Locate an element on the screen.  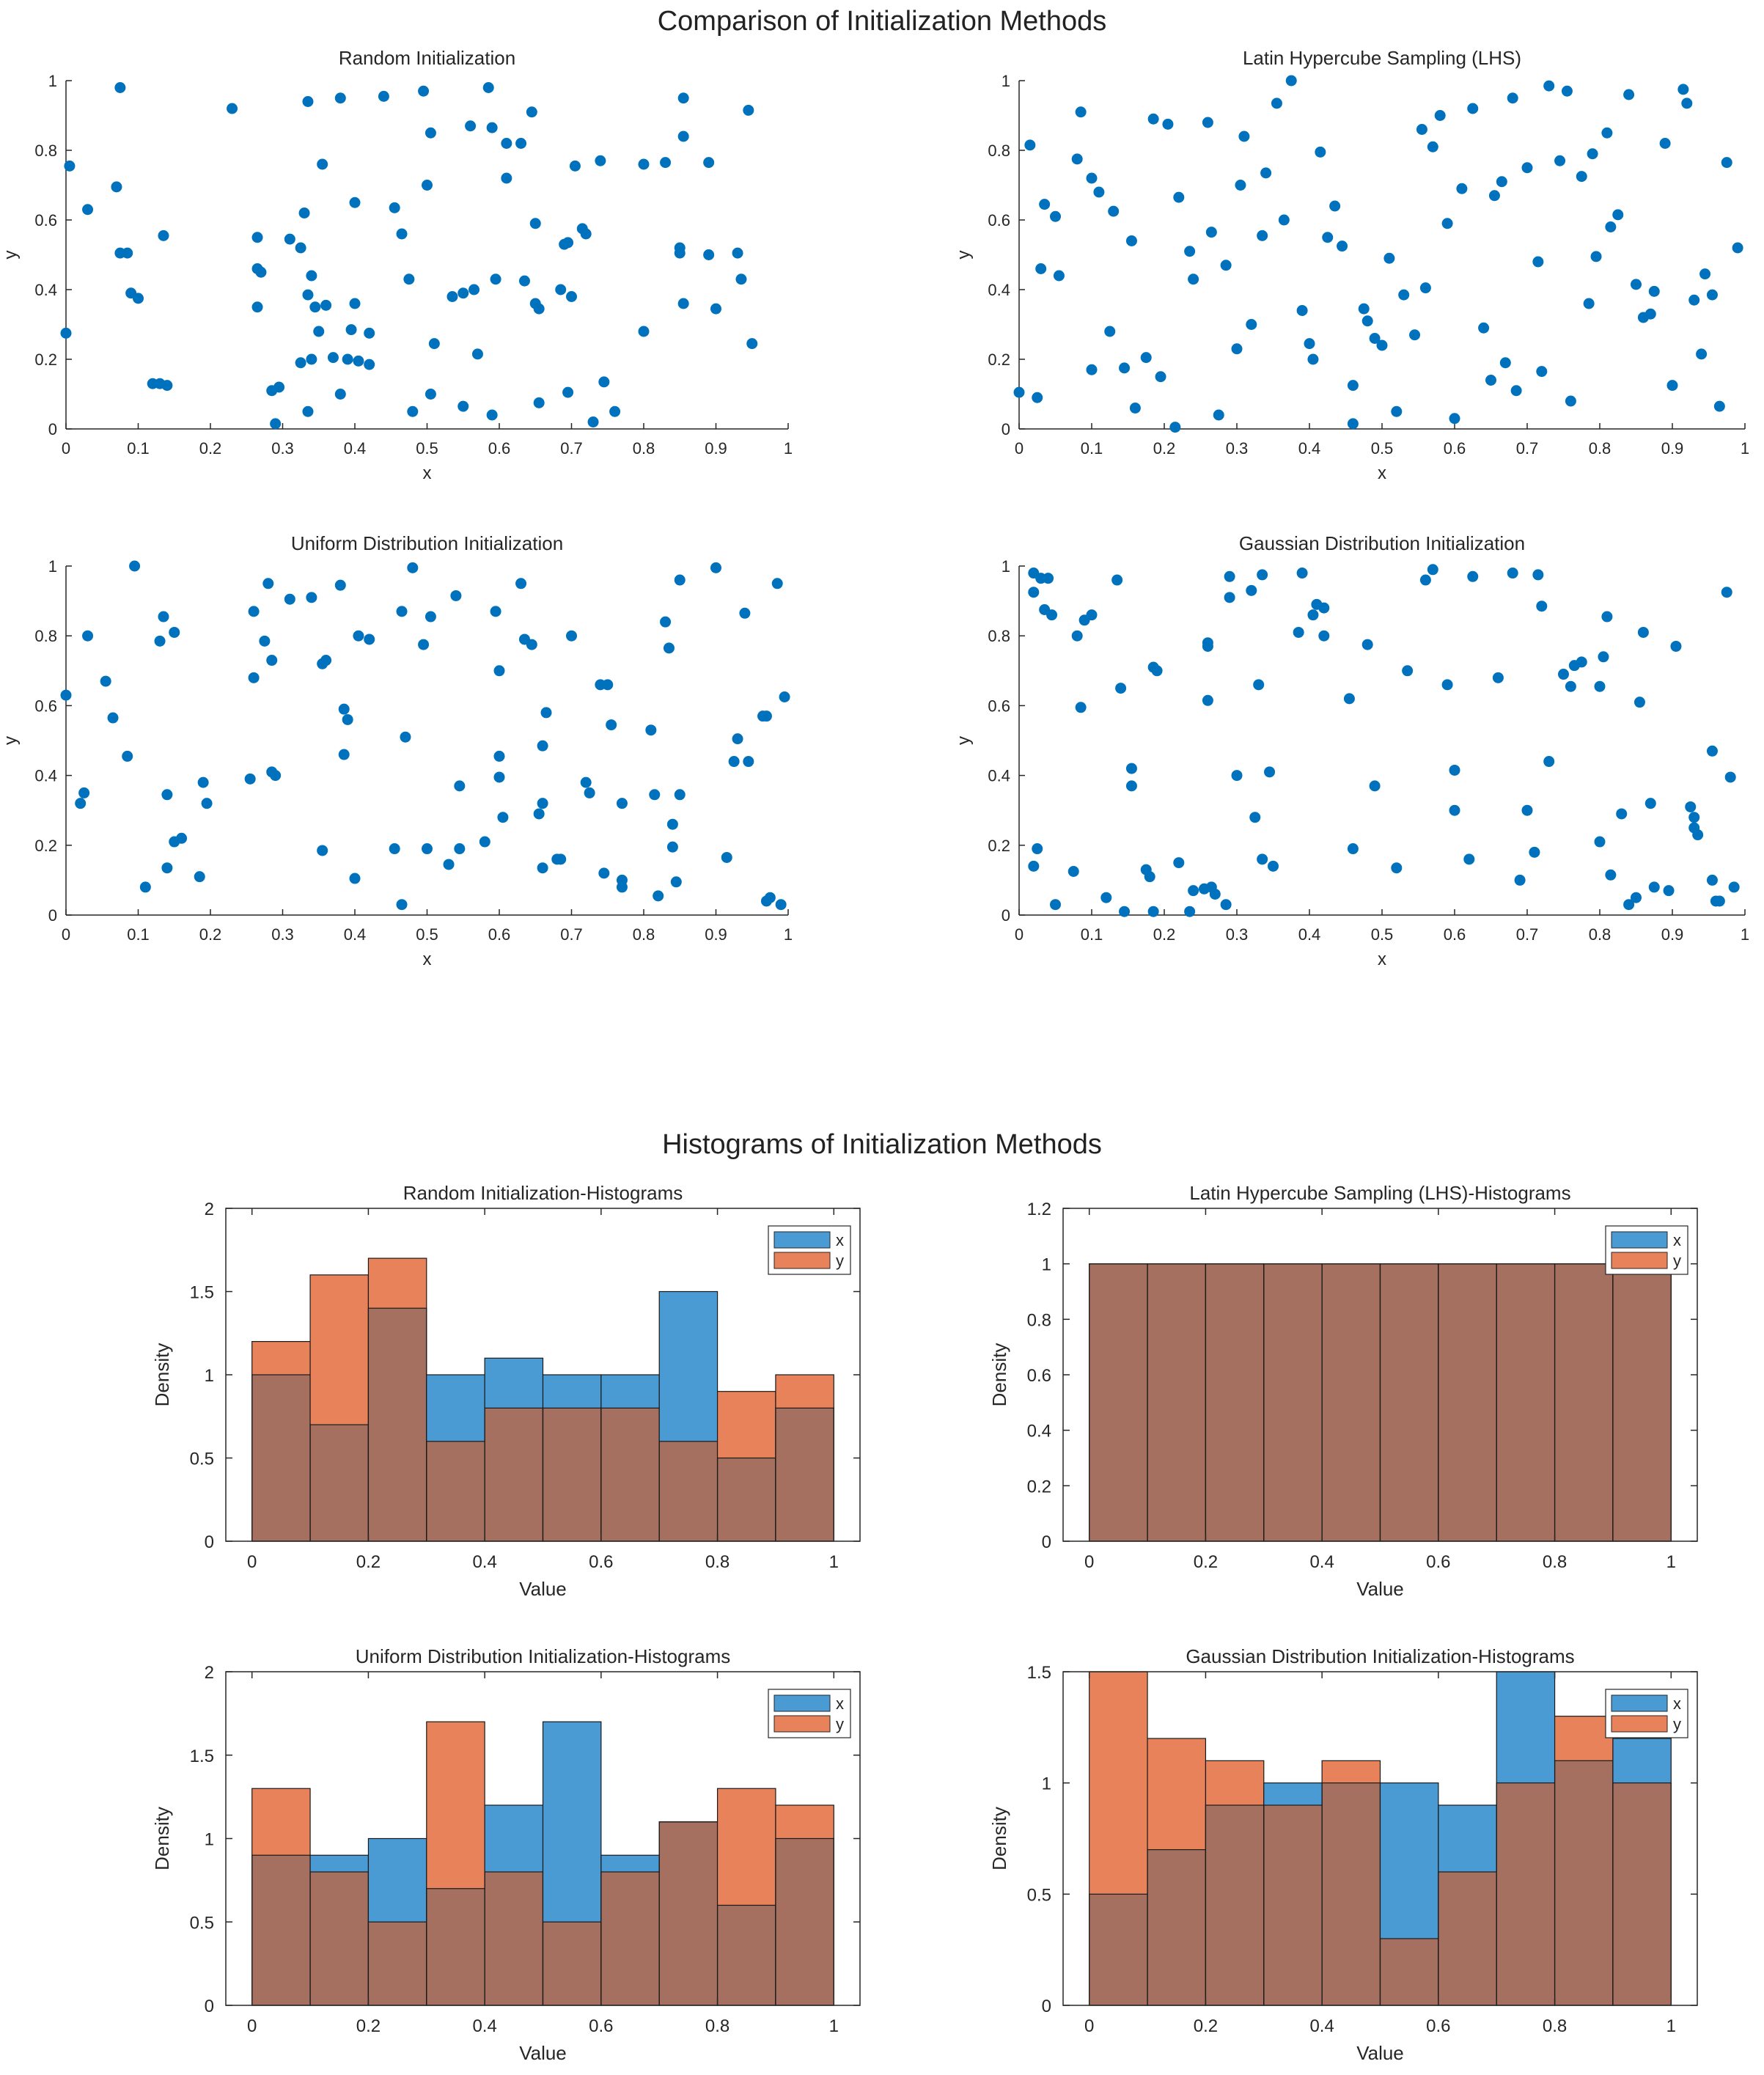
x-tick-label: 0.2 is located at coordinates (1206, 1562).